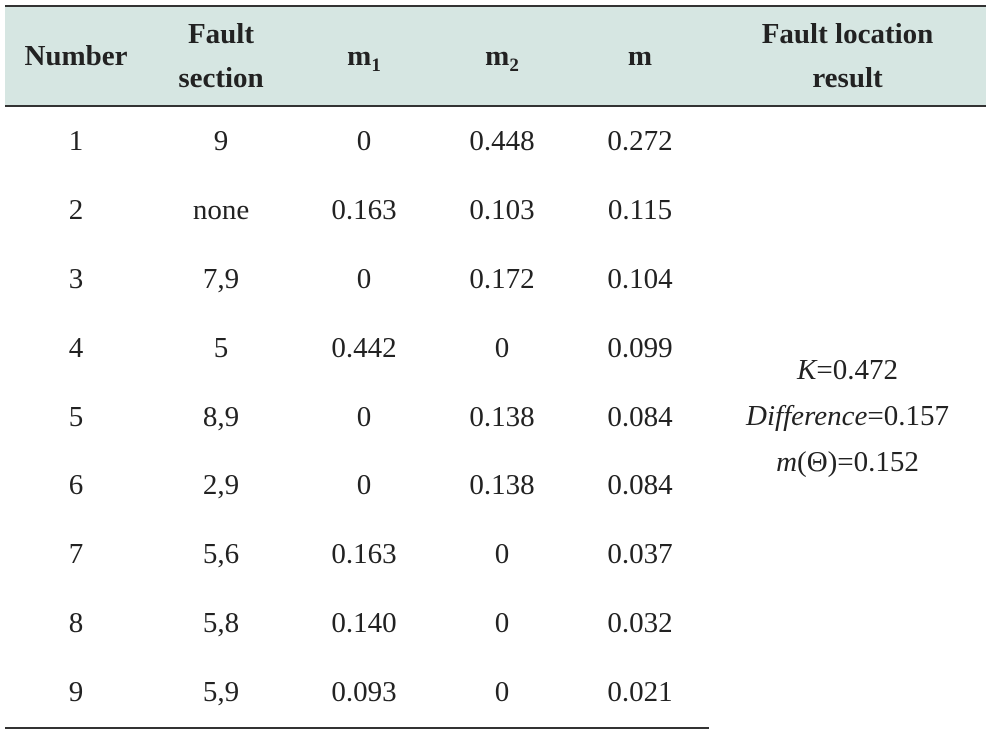 The height and width of the screenshot is (731, 991). I want to click on cell-number: 1, so click(76, 140).